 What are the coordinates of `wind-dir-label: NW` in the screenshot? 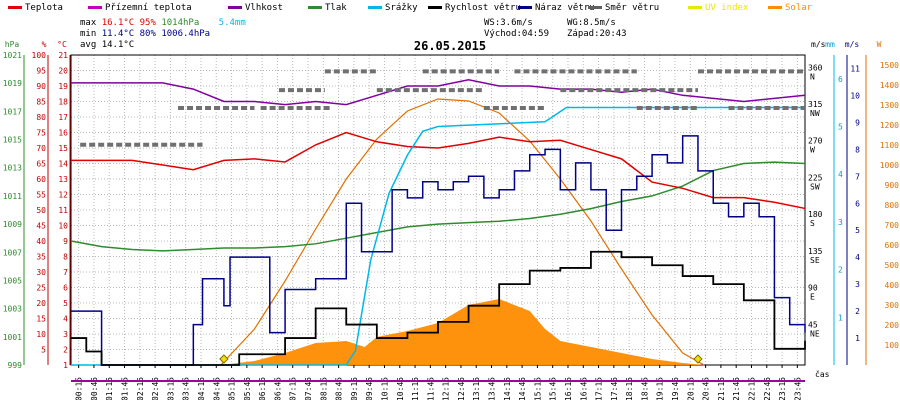 It's located at (815, 113).